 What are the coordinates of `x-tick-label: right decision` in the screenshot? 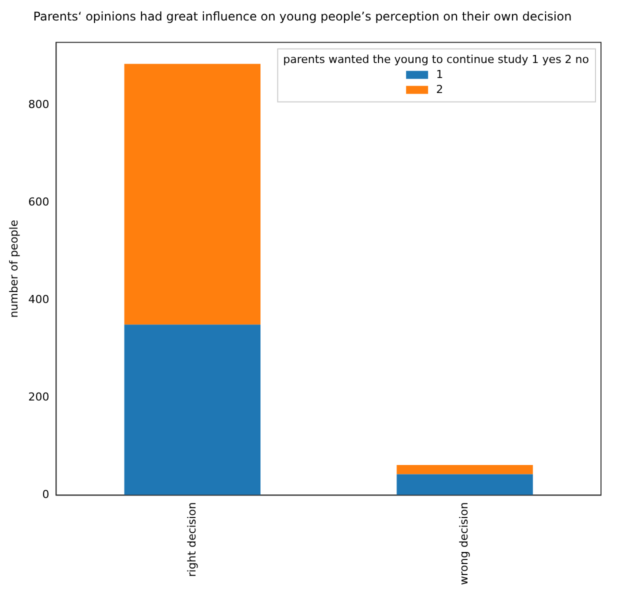 It's located at (191, 539).